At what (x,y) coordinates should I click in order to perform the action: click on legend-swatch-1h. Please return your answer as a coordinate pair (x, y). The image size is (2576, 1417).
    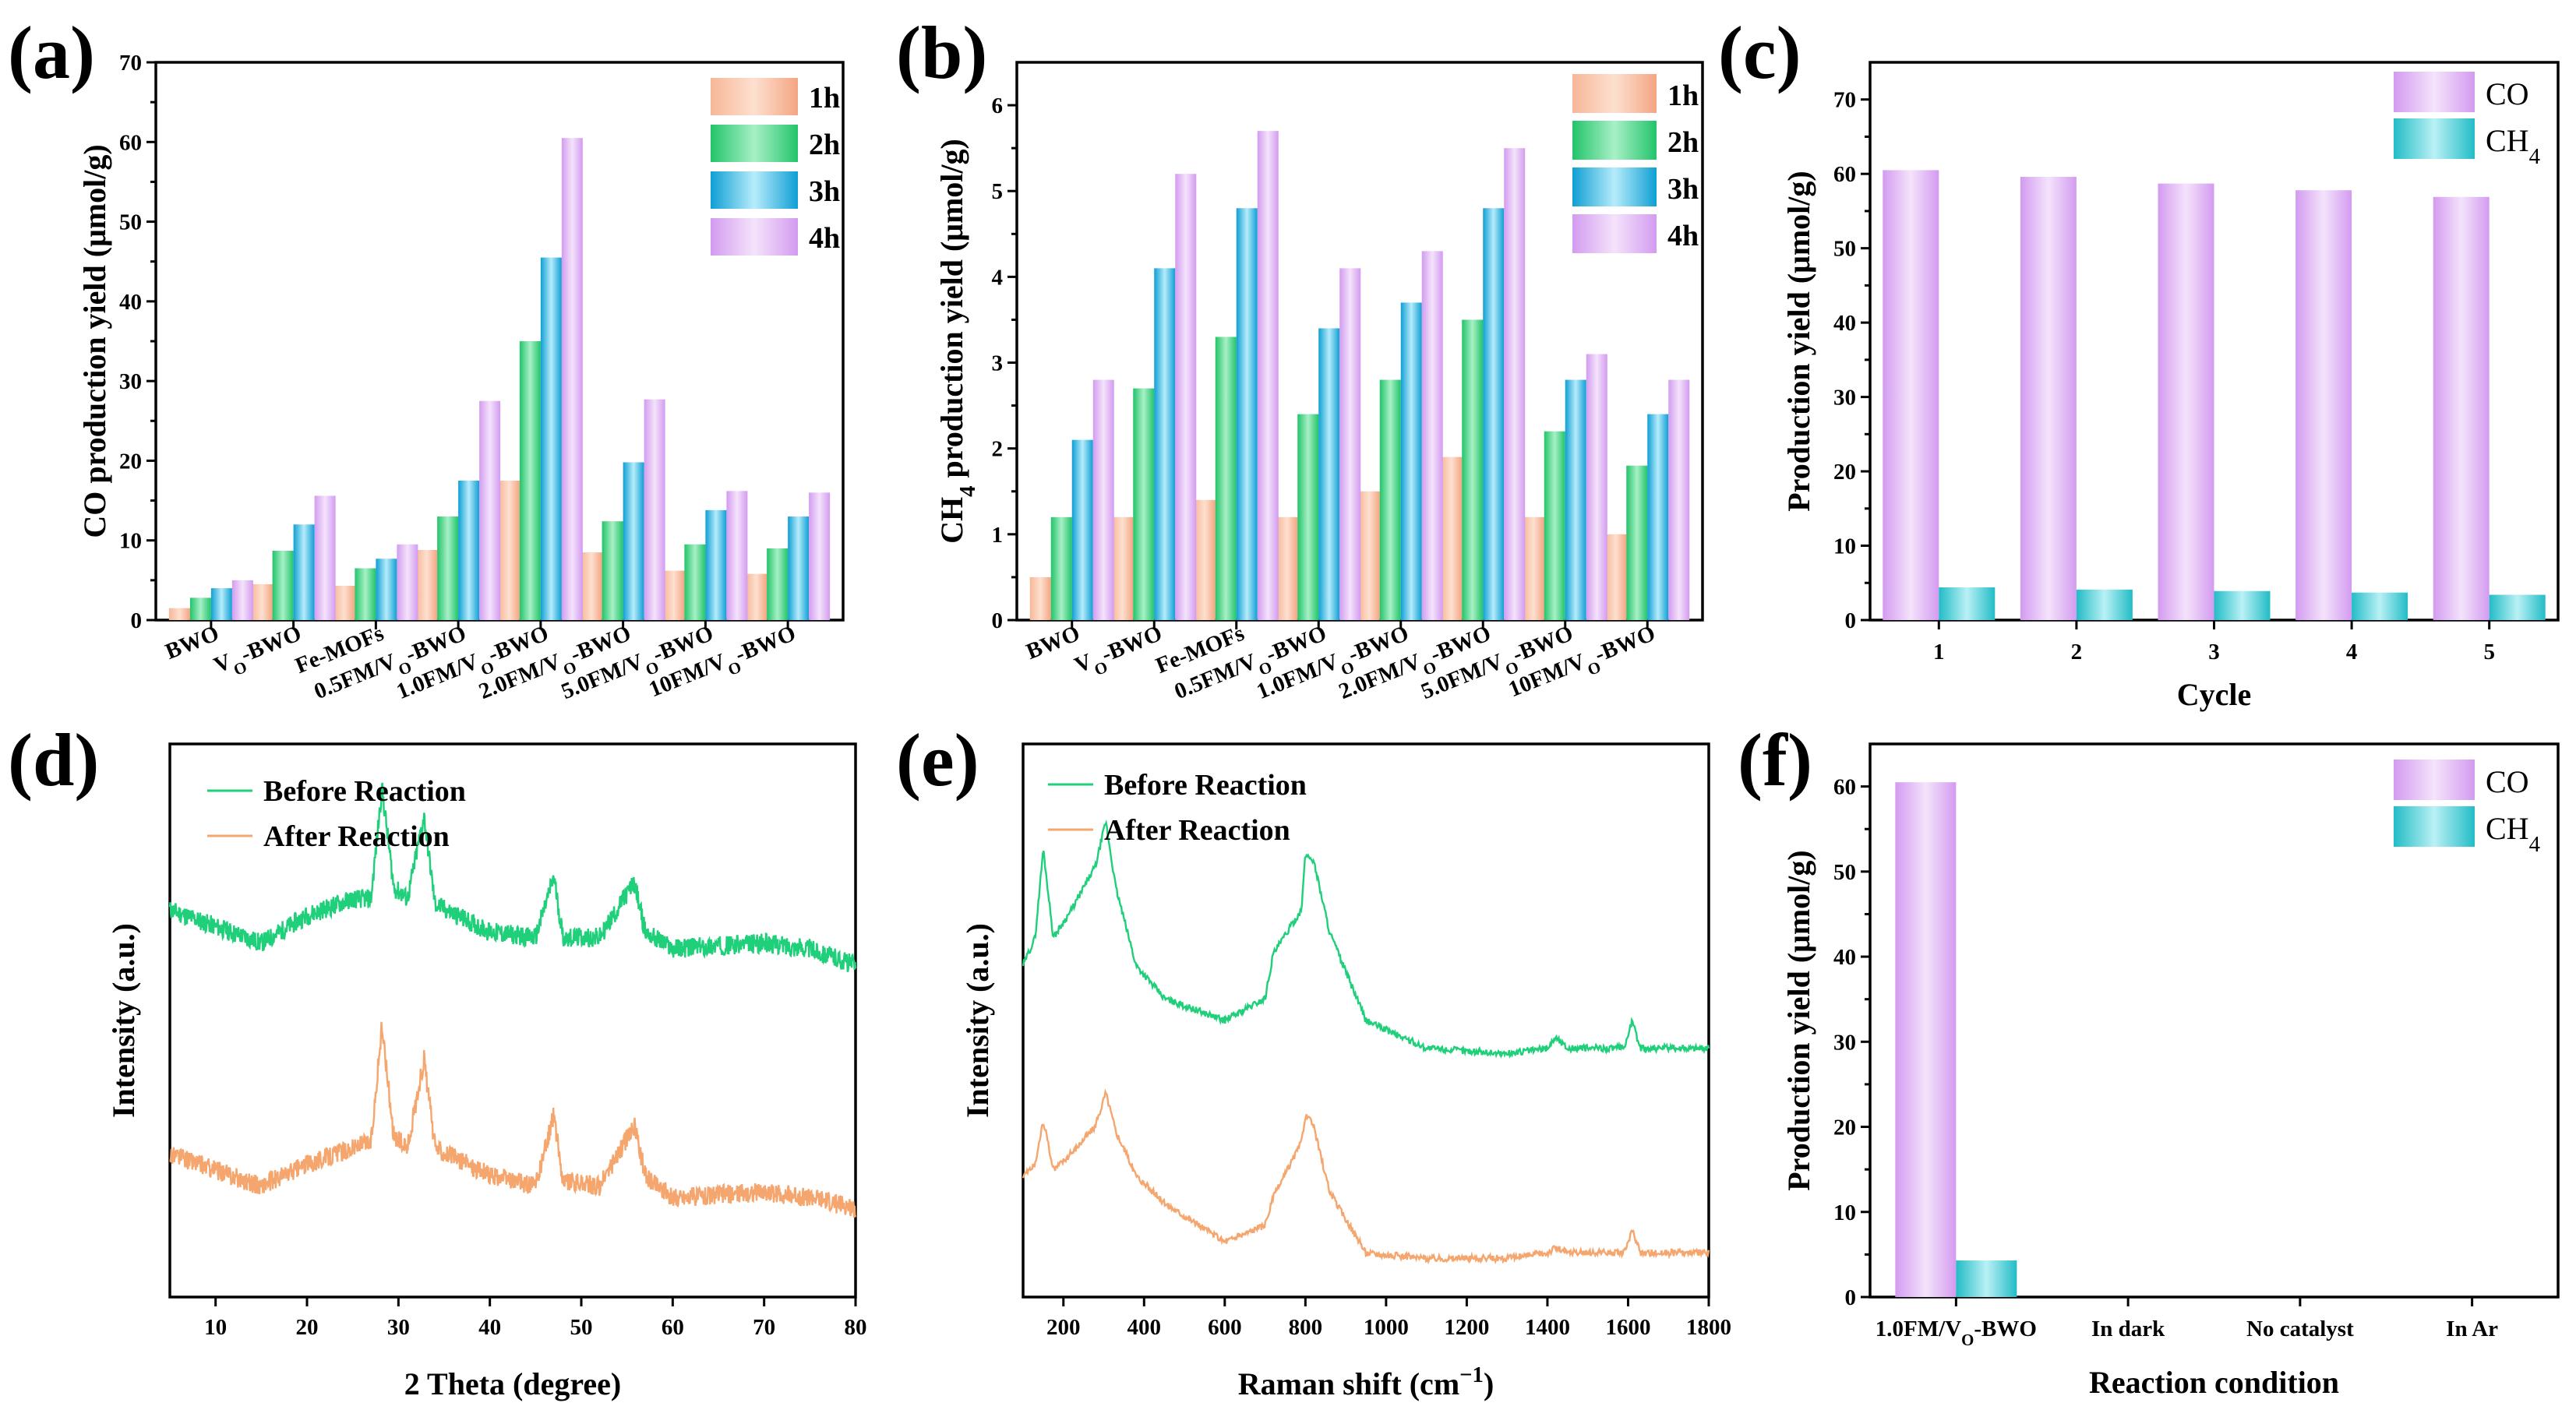
    Looking at the image, I should click on (1614, 93).